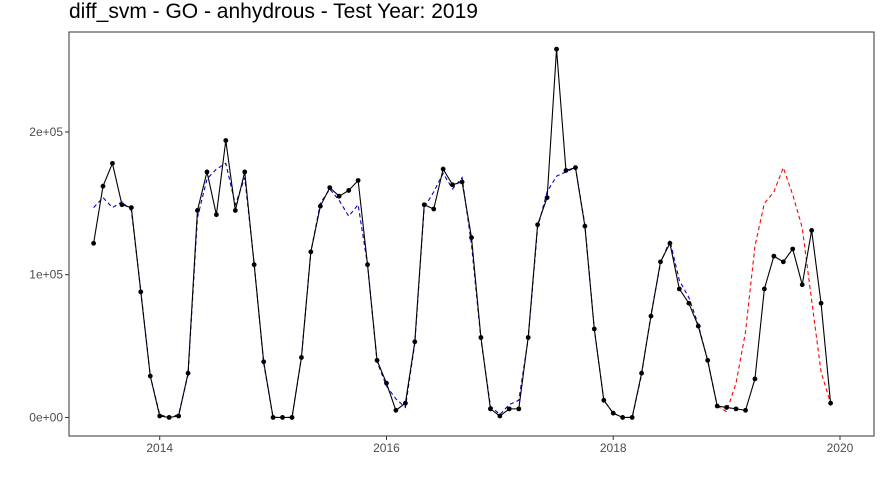 This screenshot has width=880, height=480. I want to click on x-tick-label: 2020, so click(840, 448).